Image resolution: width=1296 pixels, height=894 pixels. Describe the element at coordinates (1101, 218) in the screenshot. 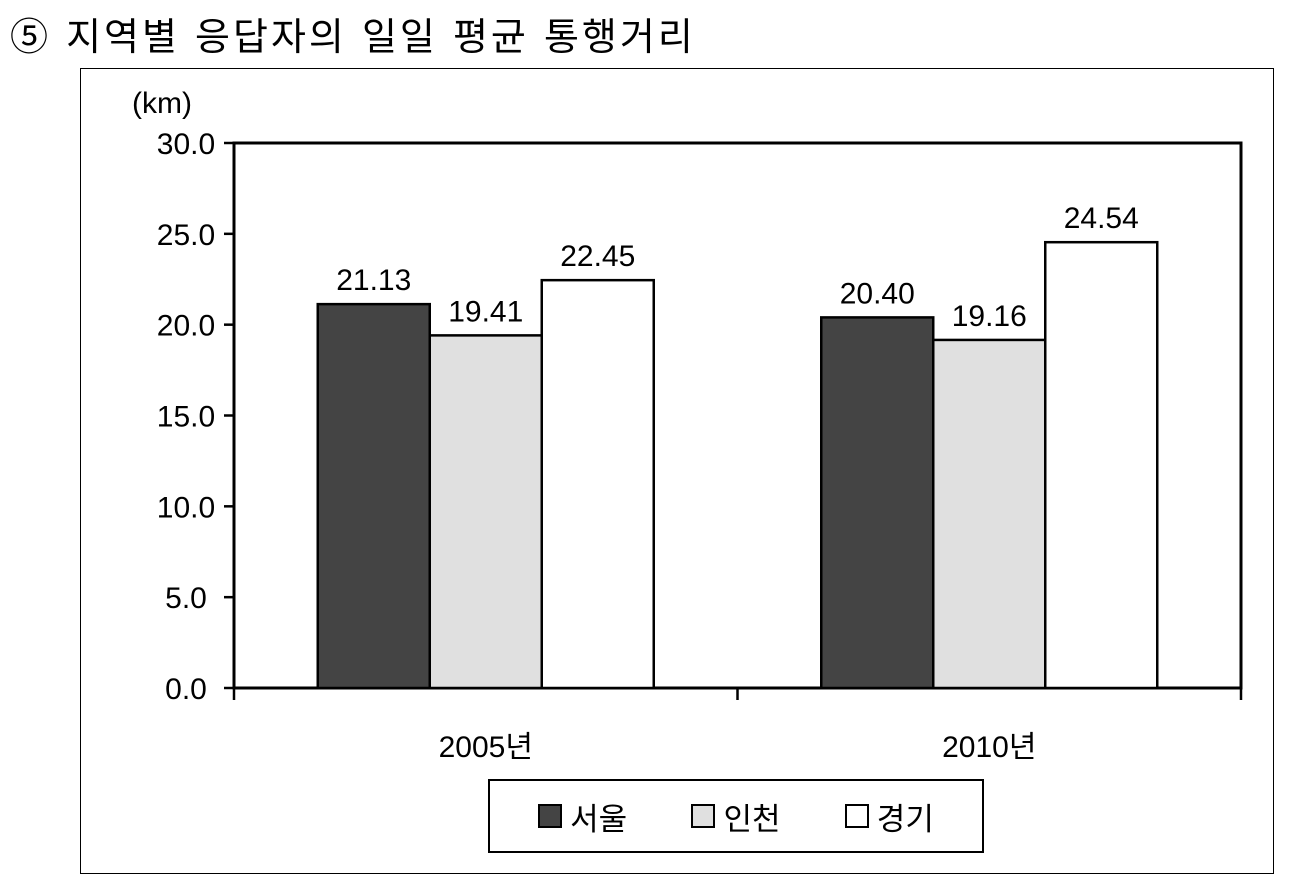

I see `data-label: 24.54` at that location.